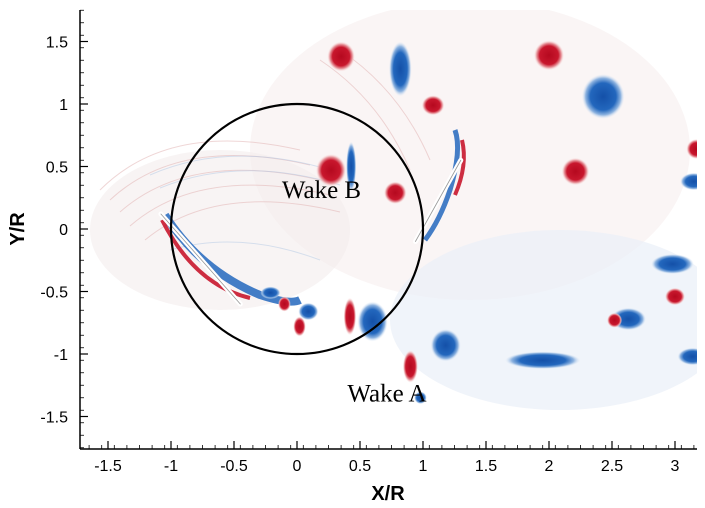 The height and width of the screenshot is (508, 705). I want to click on x-tick-label: 0.5, so click(360, 466).